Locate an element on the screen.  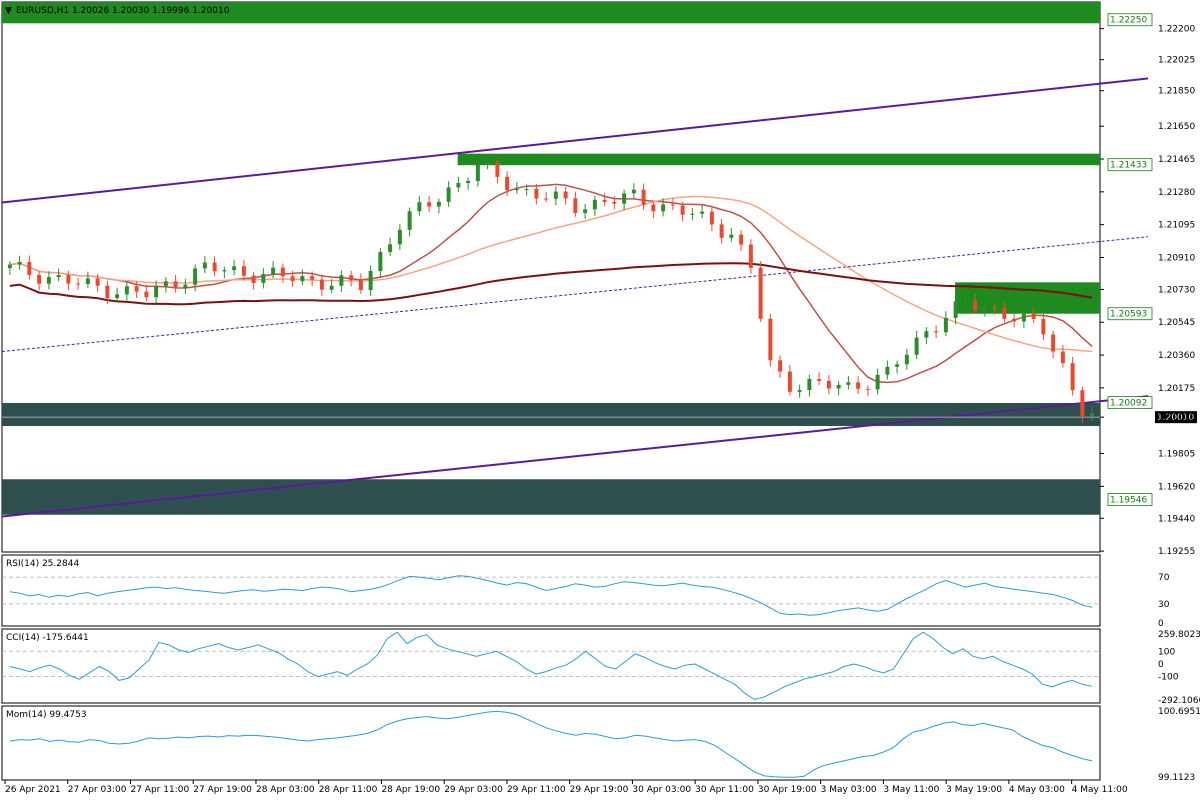
supply-zone is located at coordinates (778, 159).